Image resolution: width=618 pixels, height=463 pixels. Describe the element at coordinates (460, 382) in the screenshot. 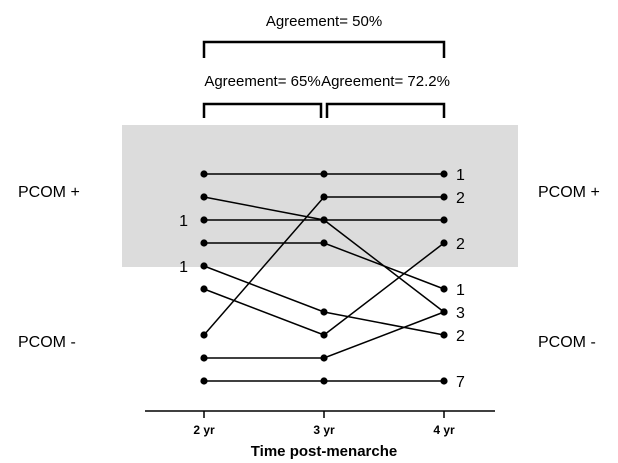

I see `count-label-right: 7` at that location.